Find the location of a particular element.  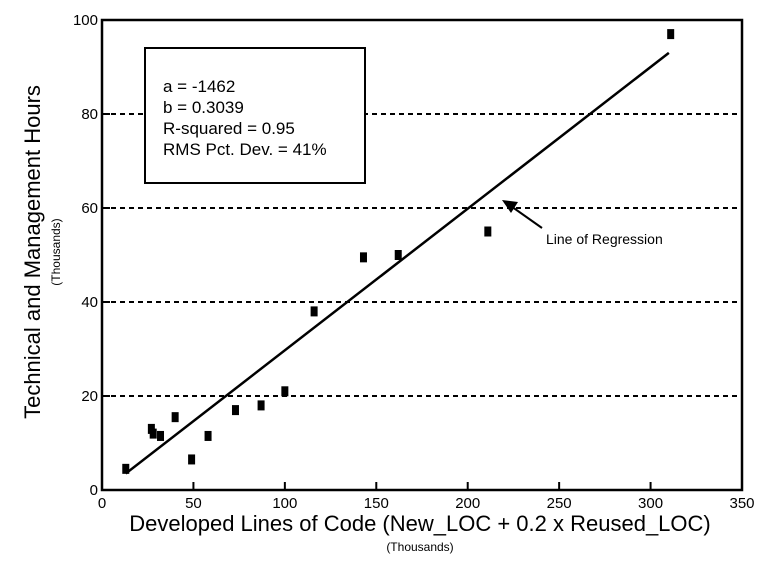

x-tick-label-7: 350 is located at coordinates (741, 503).